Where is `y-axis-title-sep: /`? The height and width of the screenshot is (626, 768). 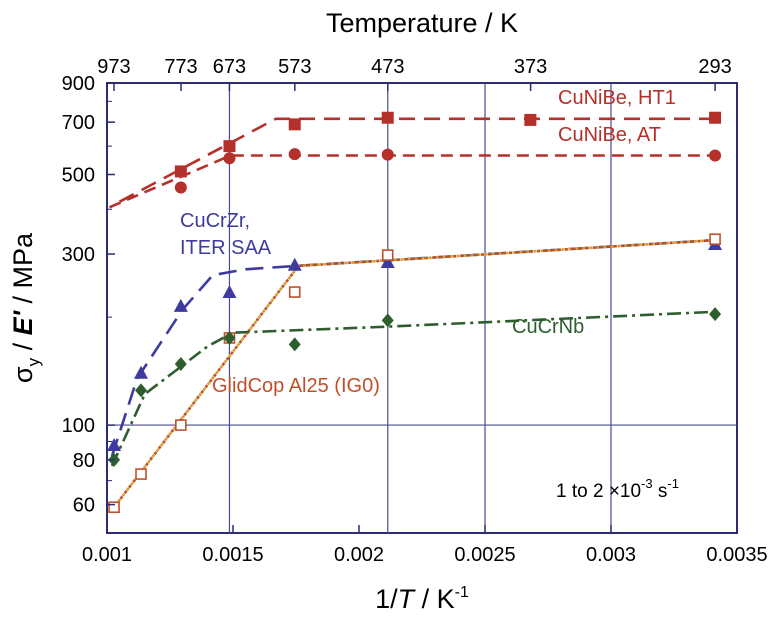
y-axis-title-sep: / is located at coordinates (23, 346).